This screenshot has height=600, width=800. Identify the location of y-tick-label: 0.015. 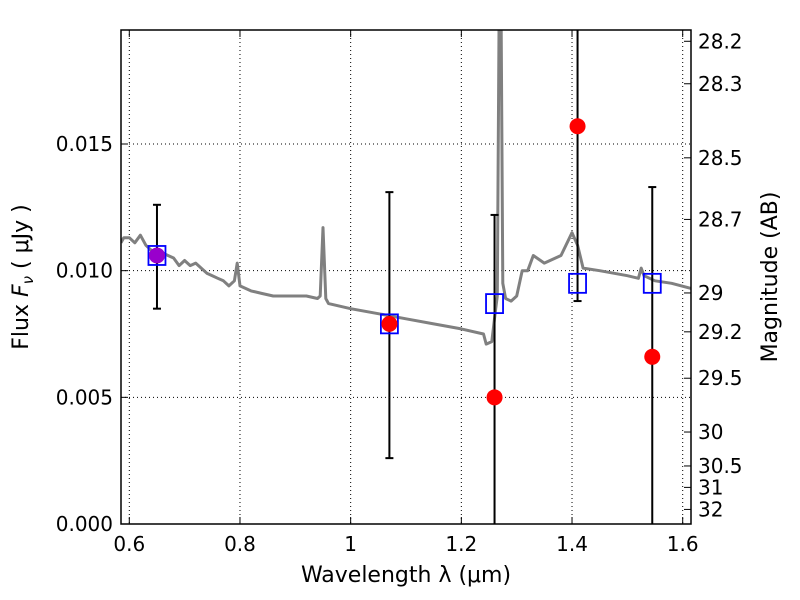
(84, 144).